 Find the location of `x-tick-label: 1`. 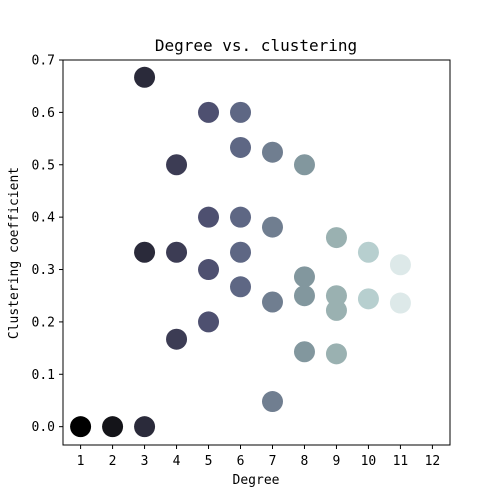

x-tick-label: 1 is located at coordinates (81, 461).